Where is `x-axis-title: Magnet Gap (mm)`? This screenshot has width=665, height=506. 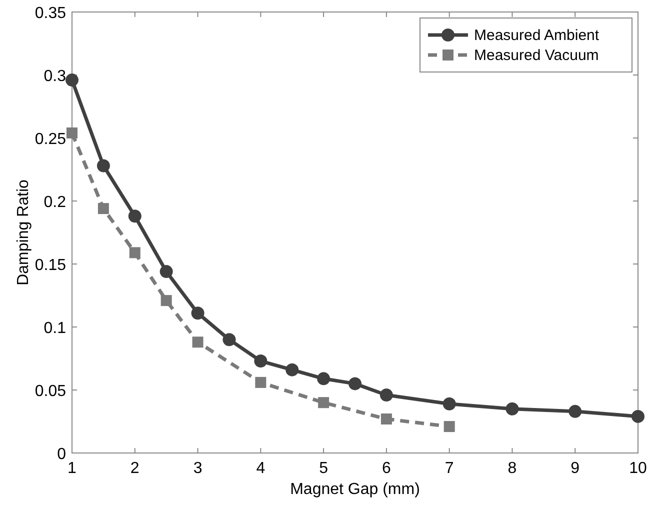
x-axis-title: Magnet Gap (mm) is located at coordinates (355, 489).